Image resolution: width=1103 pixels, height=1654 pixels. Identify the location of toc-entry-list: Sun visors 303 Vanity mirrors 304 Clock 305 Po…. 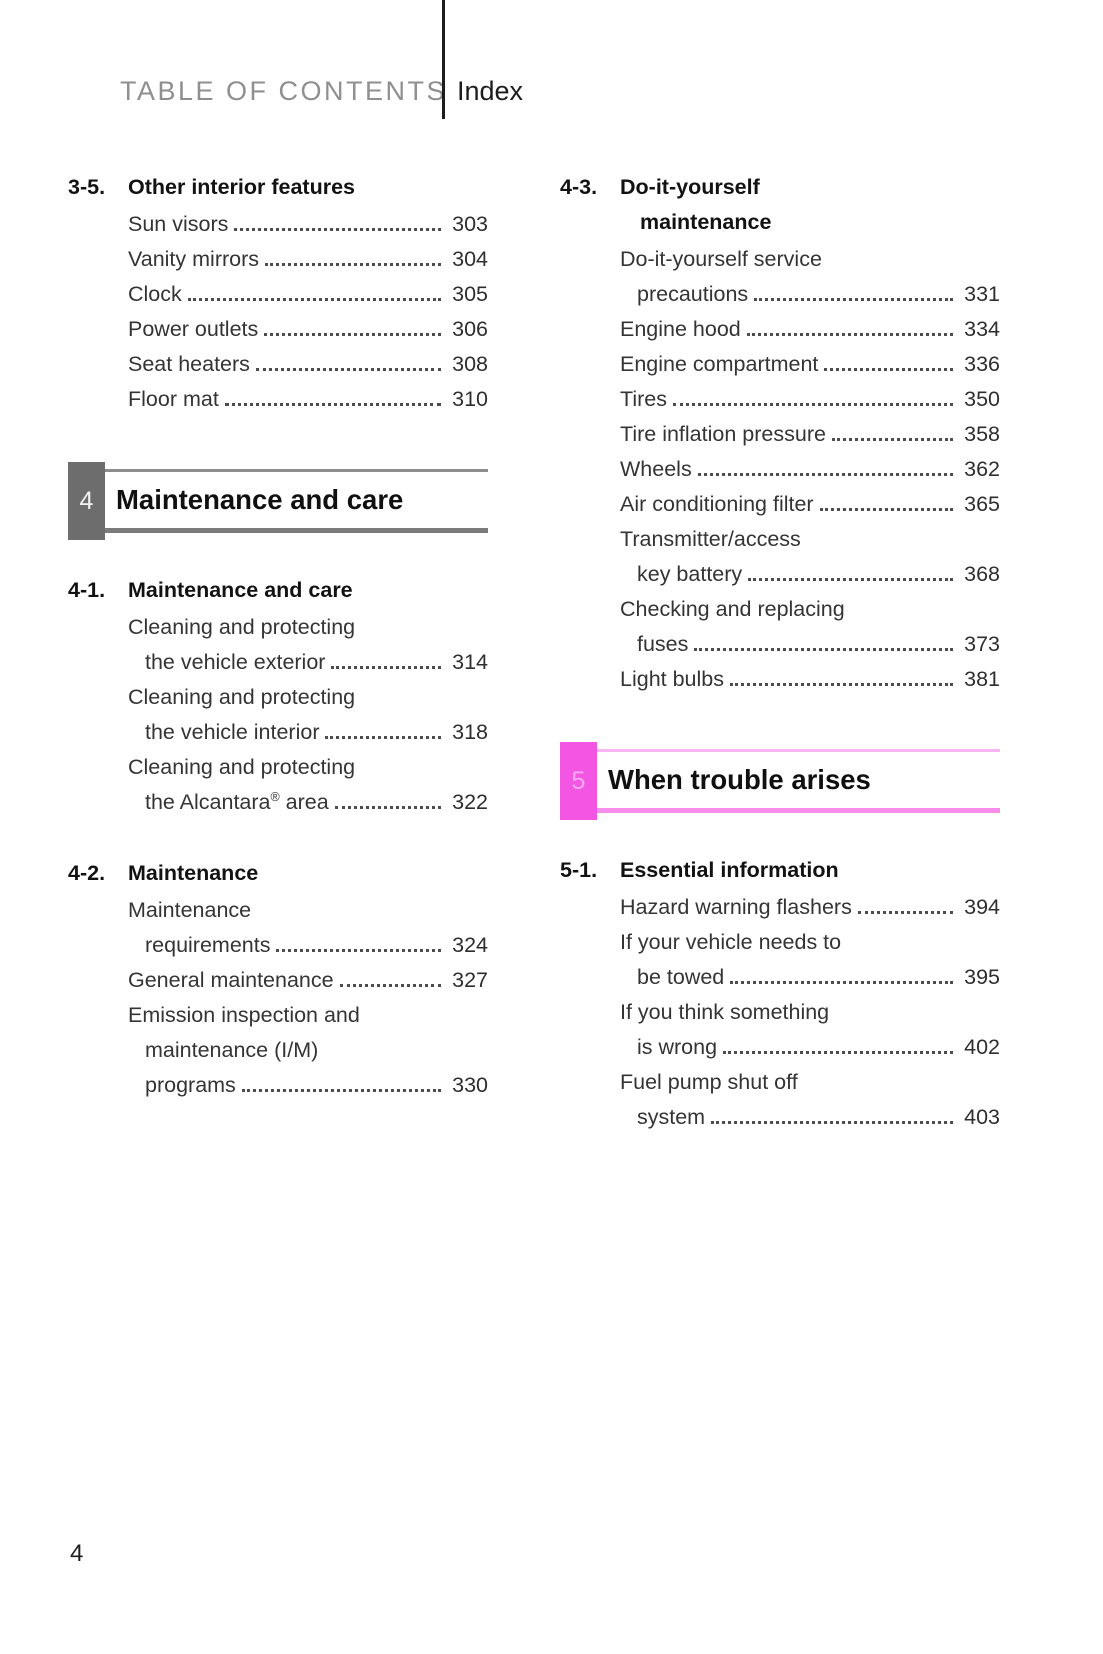
(278, 312).